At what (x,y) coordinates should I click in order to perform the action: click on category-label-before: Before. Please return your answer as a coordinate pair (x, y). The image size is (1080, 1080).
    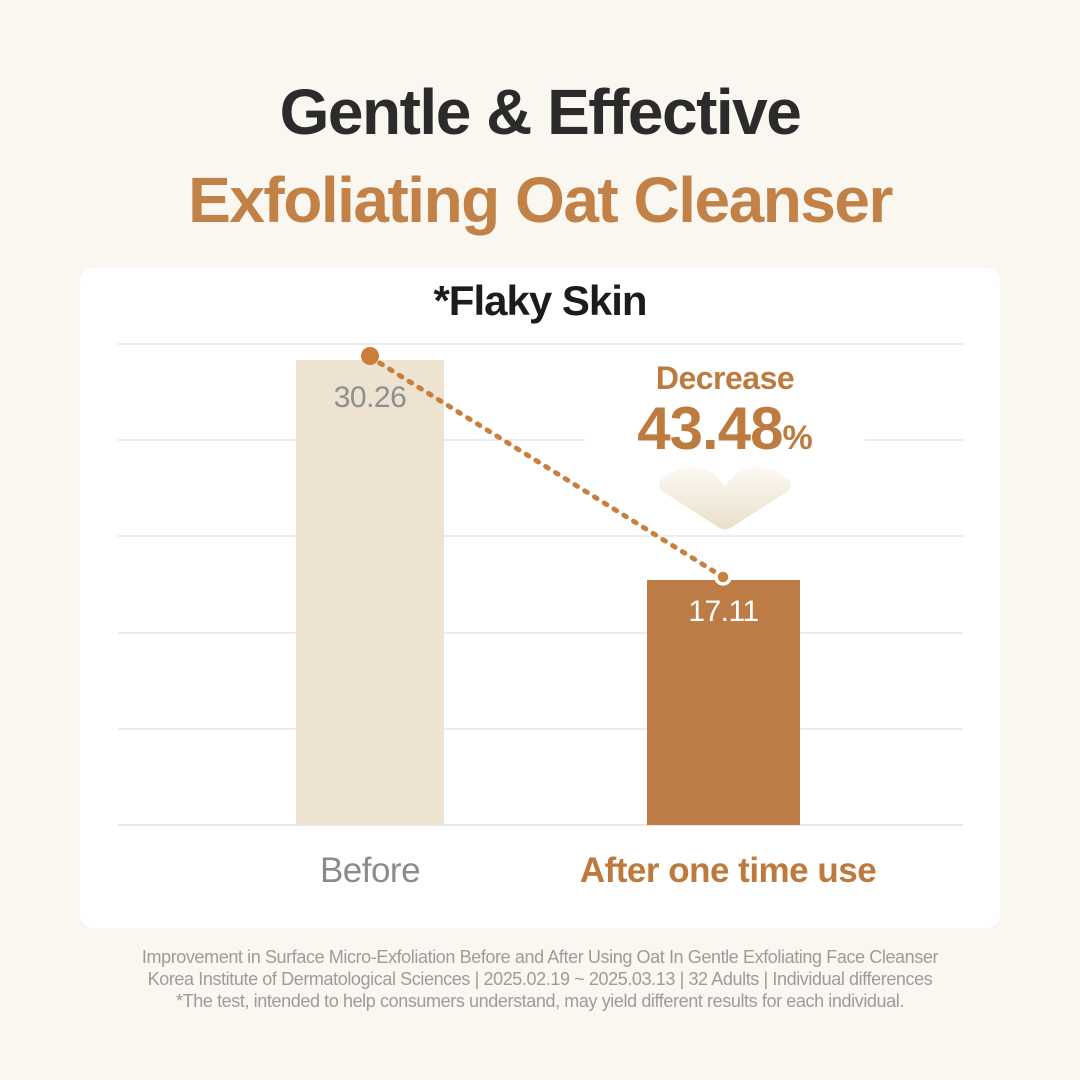
    Looking at the image, I should click on (370, 870).